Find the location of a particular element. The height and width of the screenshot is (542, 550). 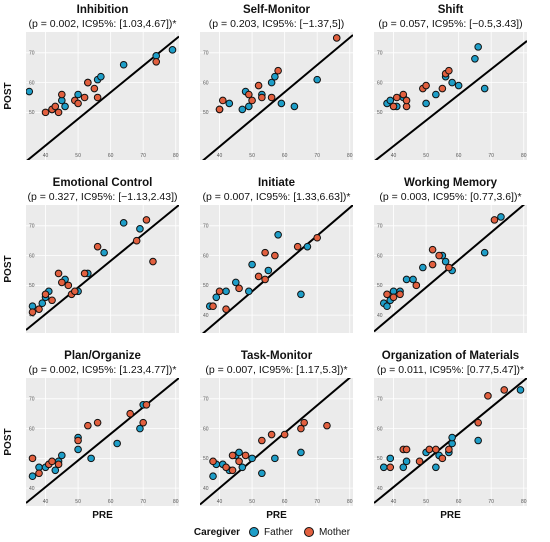

regression-line is located at coordinates (277, 269).